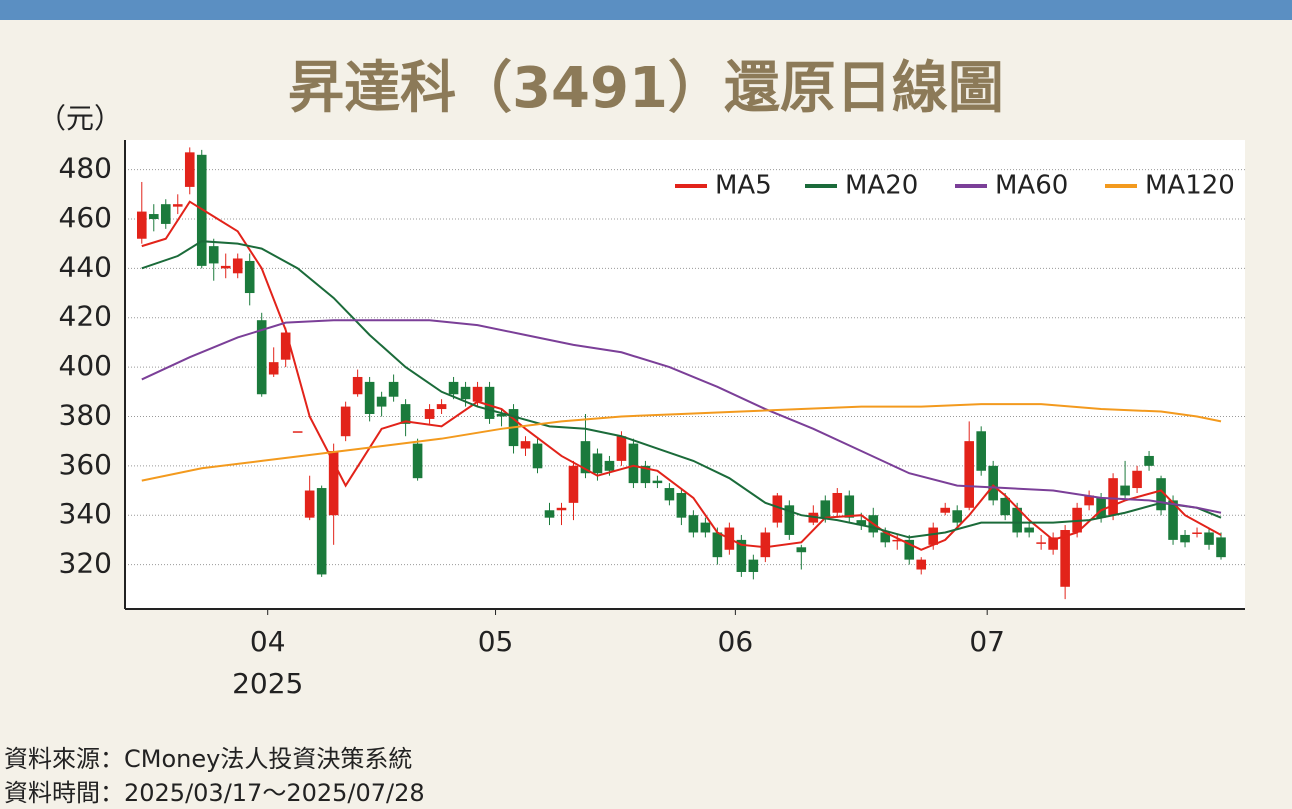 This screenshot has width=1292, height=809. Describe the element at coordinates (85, 563) in the screenshot. I see `y-tick-label: 320` at that location.